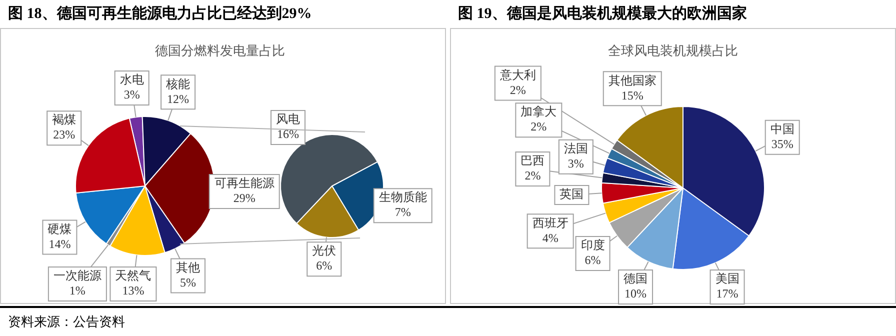 This screenshot has width=896, height=336. What do you see at coordinates (133, 275) in the screenshot?
I see `slice-label: 天然气` at bounding box center [133, 275].